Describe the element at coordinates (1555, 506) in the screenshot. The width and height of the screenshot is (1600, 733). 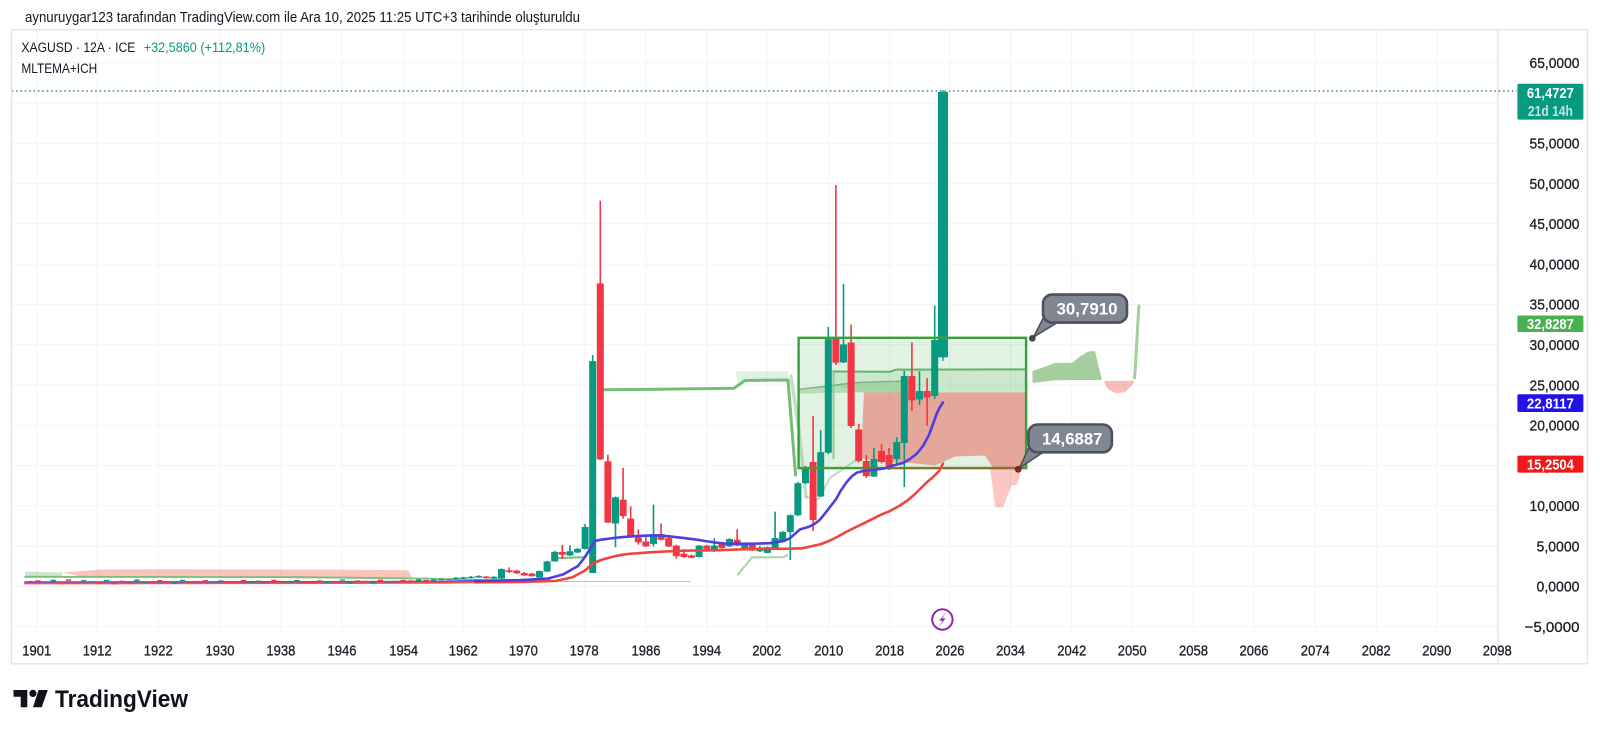
I see `svg-text: 10,0000` at that location.